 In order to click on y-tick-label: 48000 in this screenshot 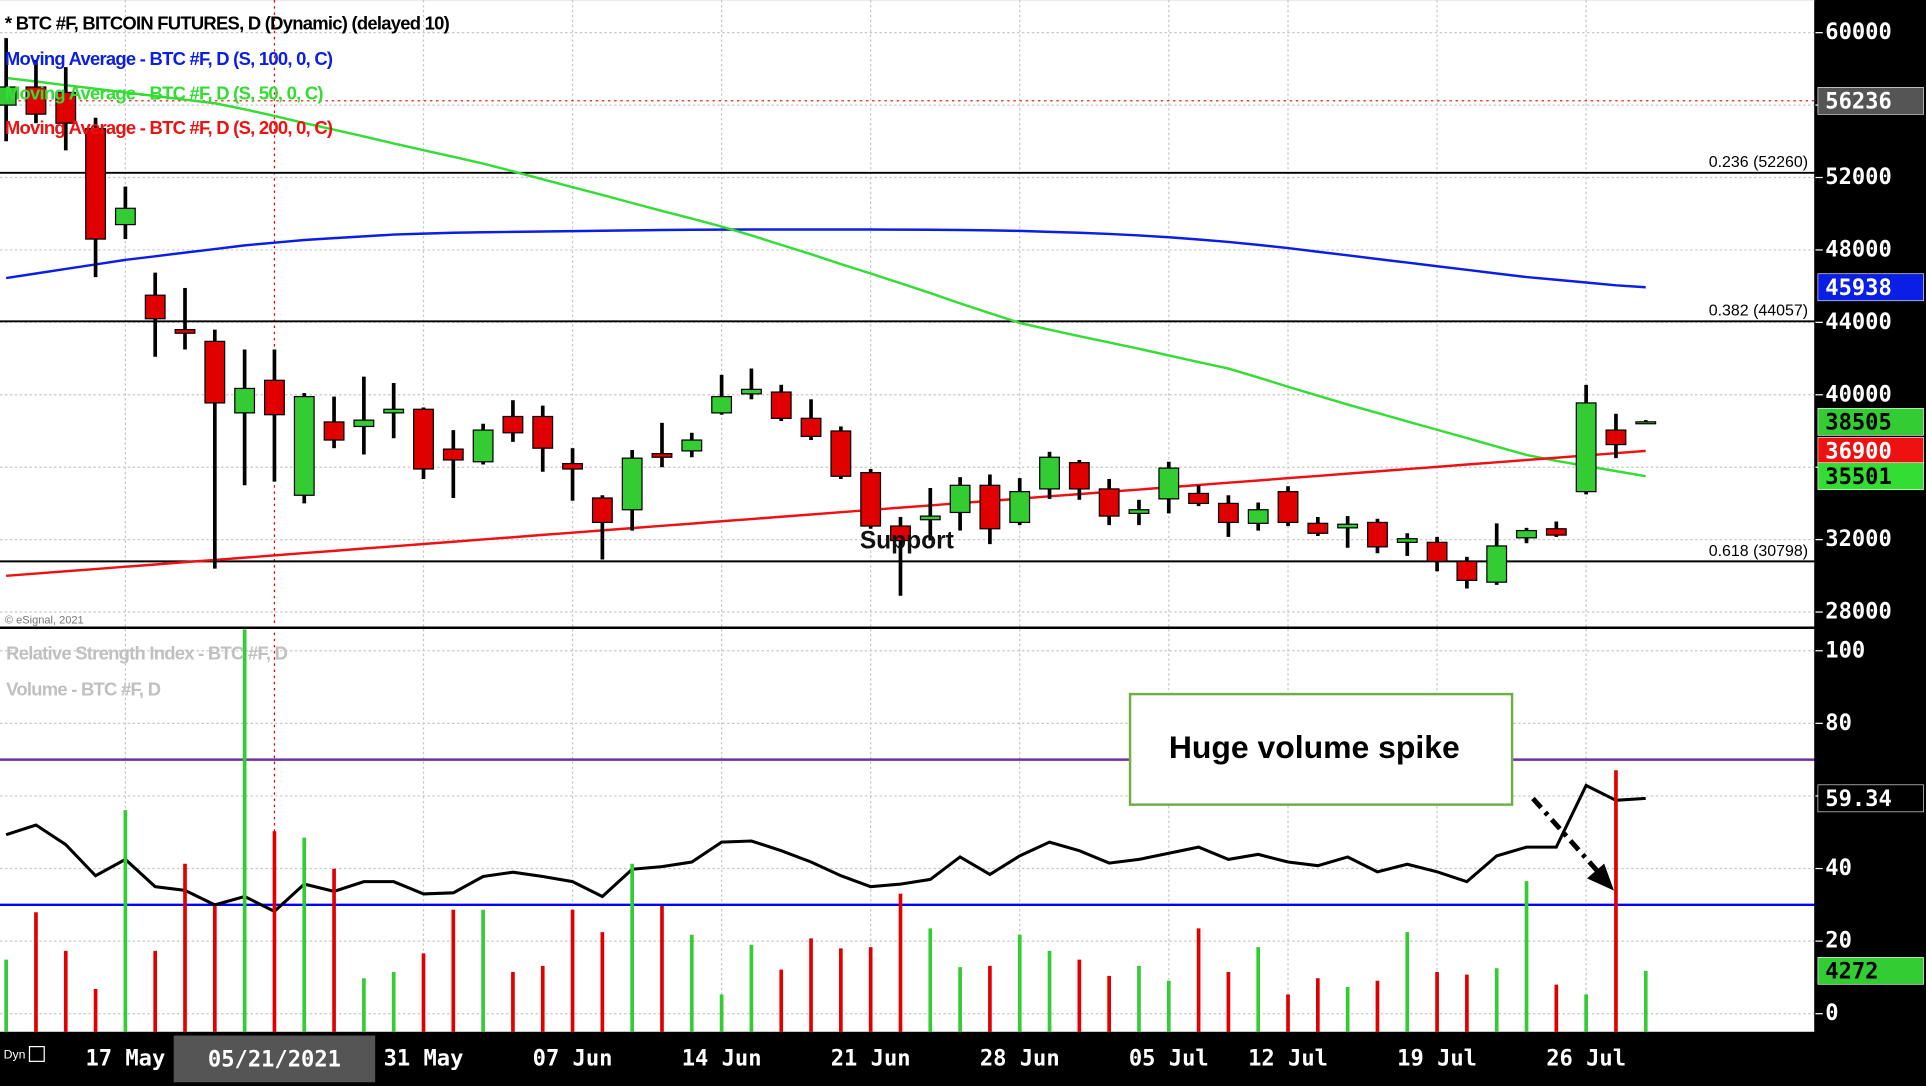, I will do `click(1858, 249)`.